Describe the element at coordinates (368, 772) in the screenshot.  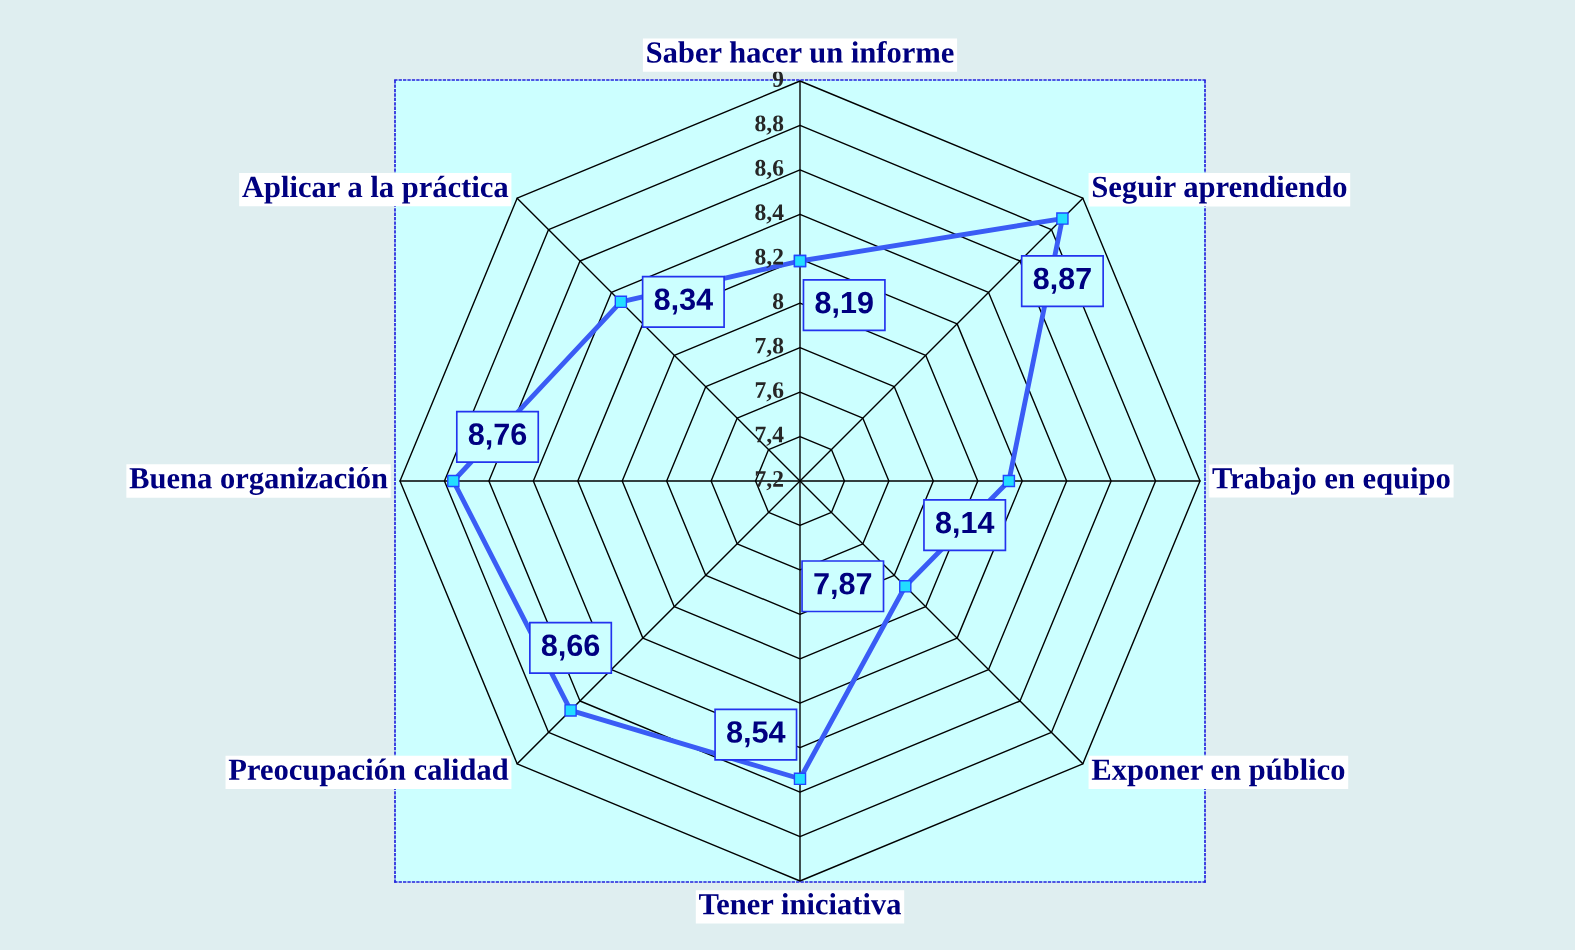
I see `spoke-label: Preocupación calidad` at that location.